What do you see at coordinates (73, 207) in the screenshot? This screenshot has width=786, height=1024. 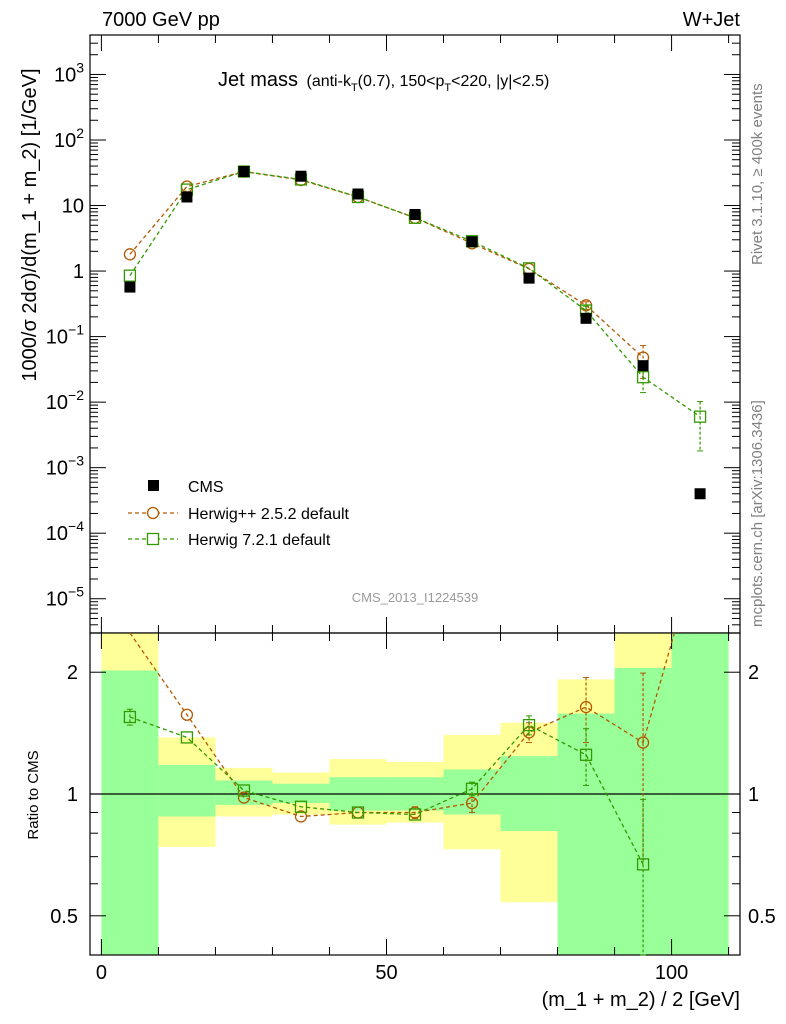 I see `main-ytick-label: 10` at bounding box center [73, 207].